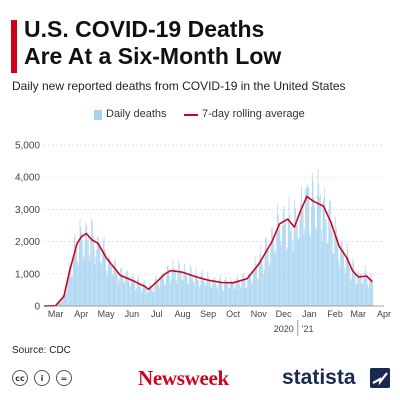 The width and height of the screenshot is (400, 400). What do you see at coordinates (191, 115) in the screenshot?
I see `legend-swatch-rolling-average` at bounding box center [191, 115].